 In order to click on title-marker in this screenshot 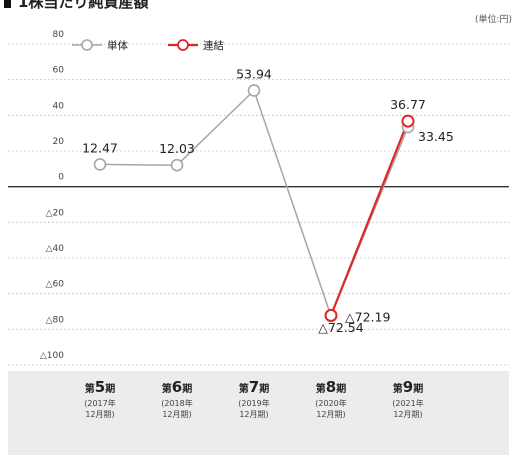, I will do `click(7, 4)`.